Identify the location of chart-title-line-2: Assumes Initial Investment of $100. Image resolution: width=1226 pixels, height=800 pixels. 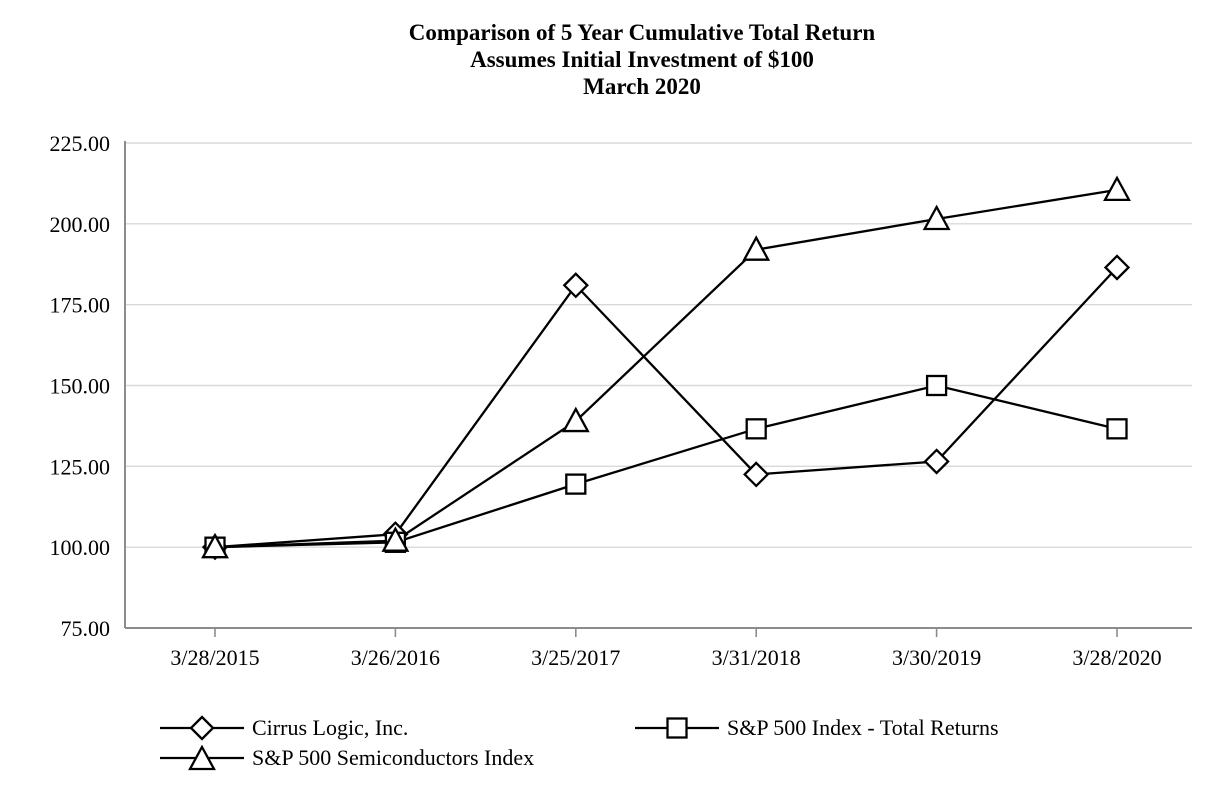
(642, 59).